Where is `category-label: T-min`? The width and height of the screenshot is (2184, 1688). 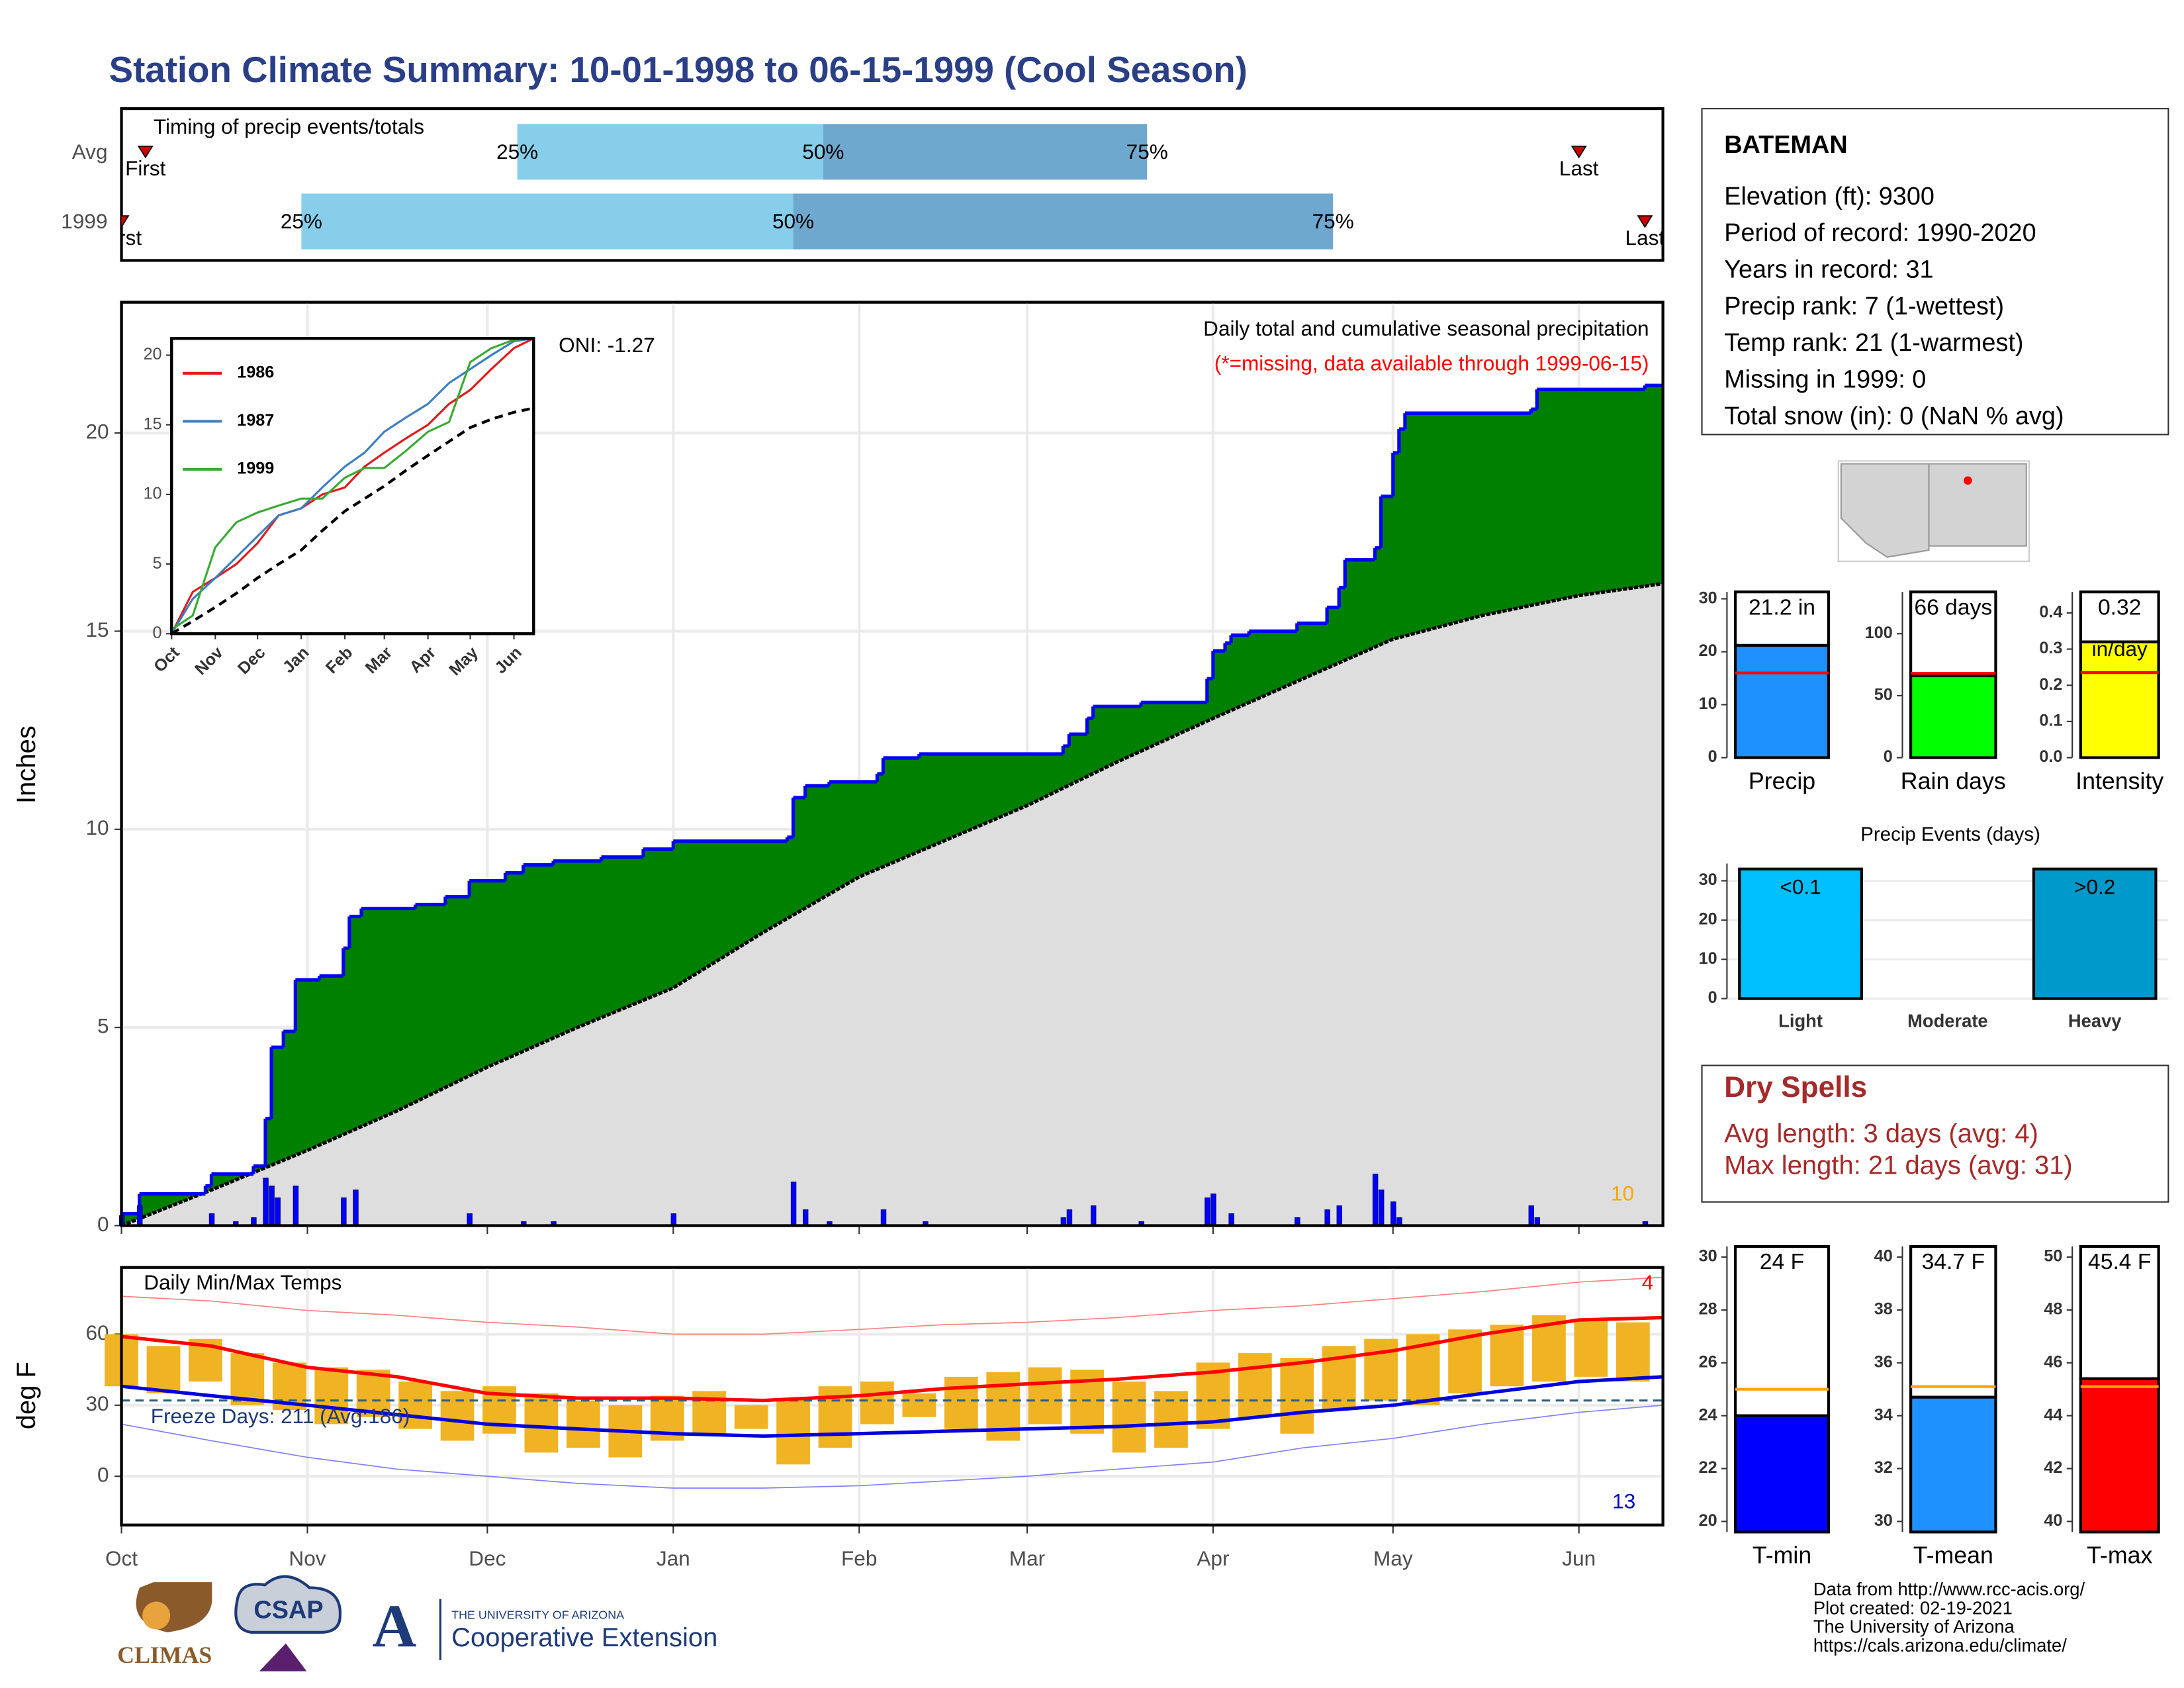 category-label: T-min is located at coordinates (1781, 1555).